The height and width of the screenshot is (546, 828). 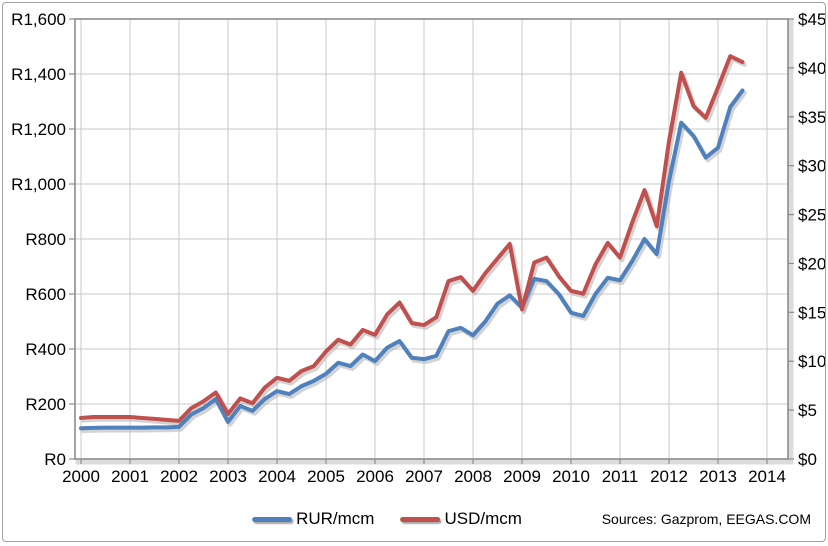 I want to click on x-axis-label: 2005, so click(x=326, y=476).